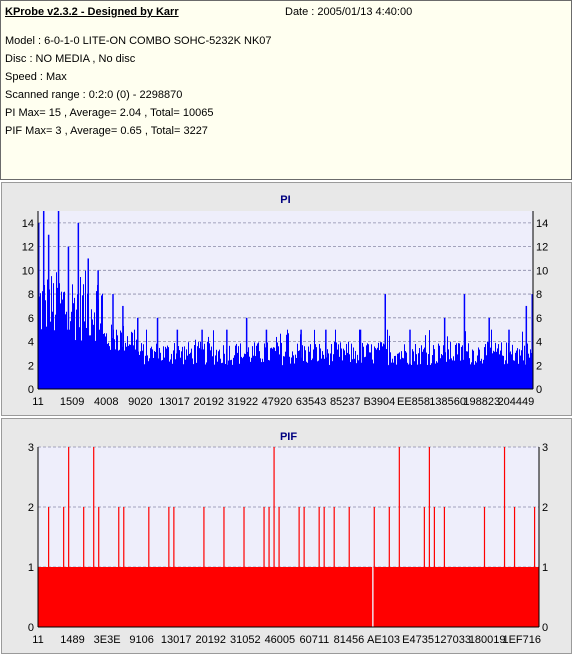 The width and height of the screenshot is (572, 658). Describe the element at coordinates (31, 319) in the screenshot. I see `y-tick-label: 6` at that location.